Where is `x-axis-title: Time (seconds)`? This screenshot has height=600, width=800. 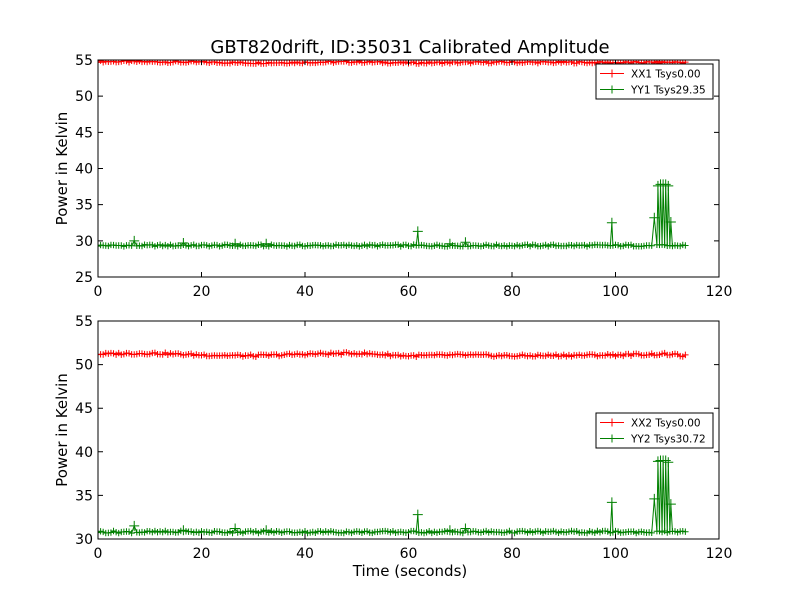
x-axis-title: Time (seconds) is located at coordinates (410, 571).